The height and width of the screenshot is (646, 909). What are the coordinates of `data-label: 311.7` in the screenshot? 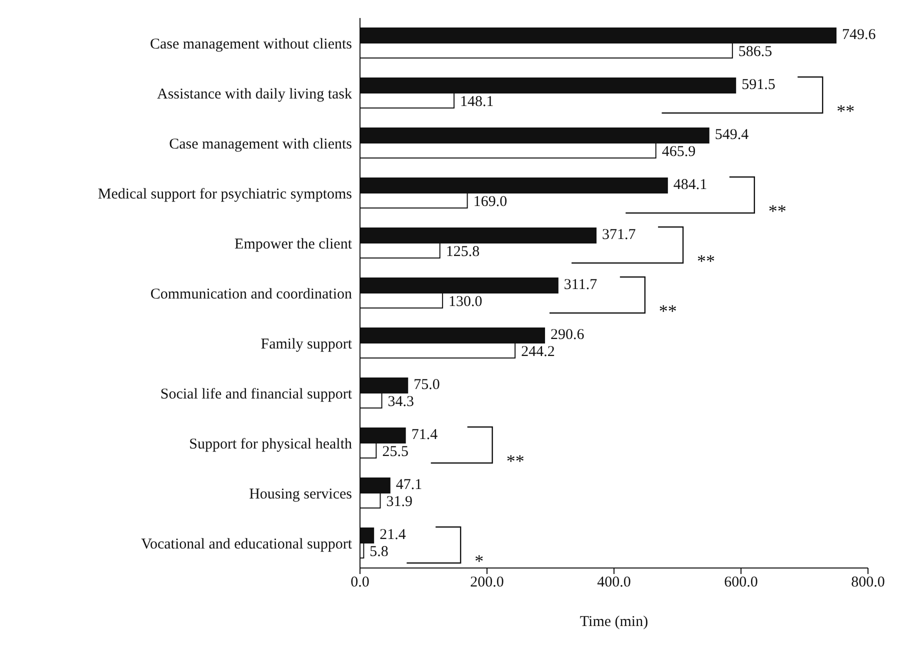 It's located at (581, 284).